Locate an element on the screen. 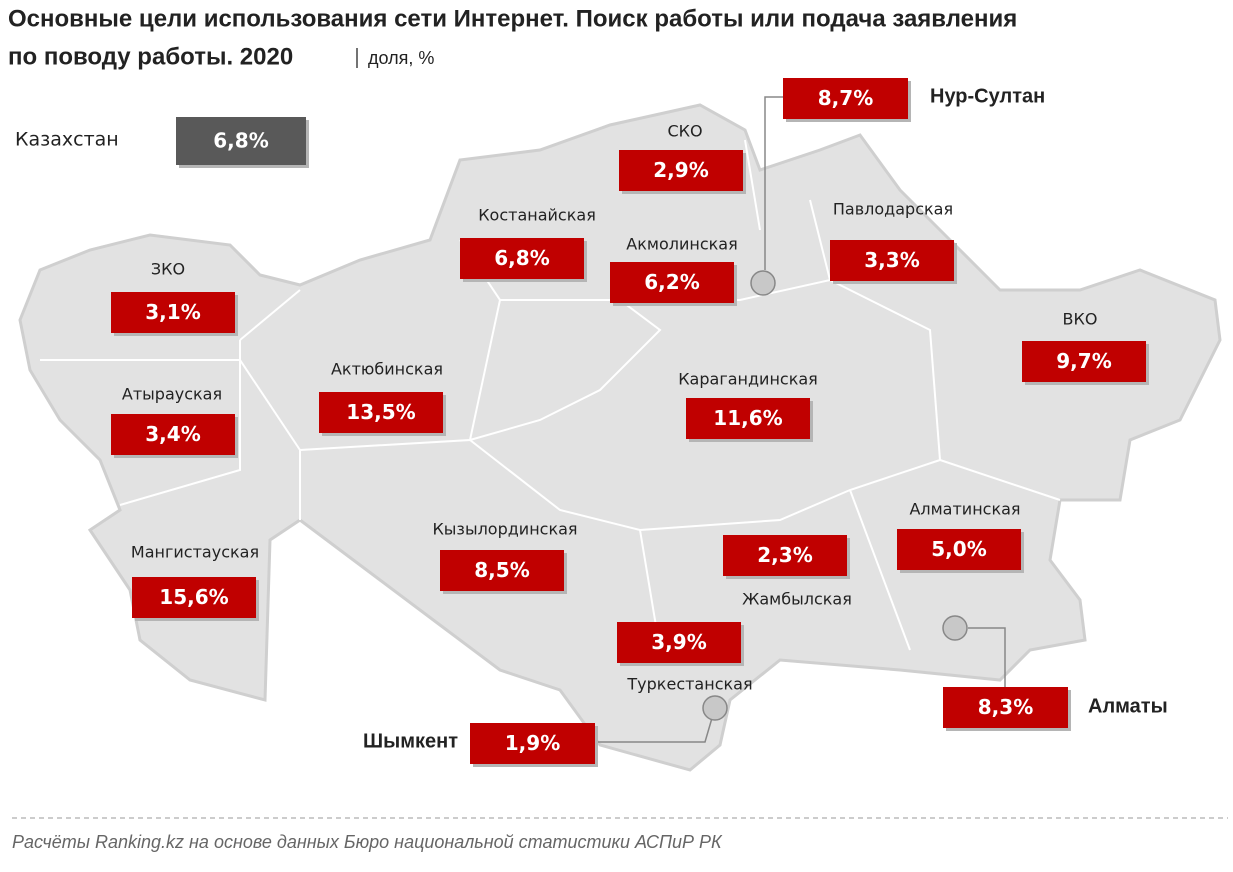  value-label: 2,3% is located at coordinates (784, 555).